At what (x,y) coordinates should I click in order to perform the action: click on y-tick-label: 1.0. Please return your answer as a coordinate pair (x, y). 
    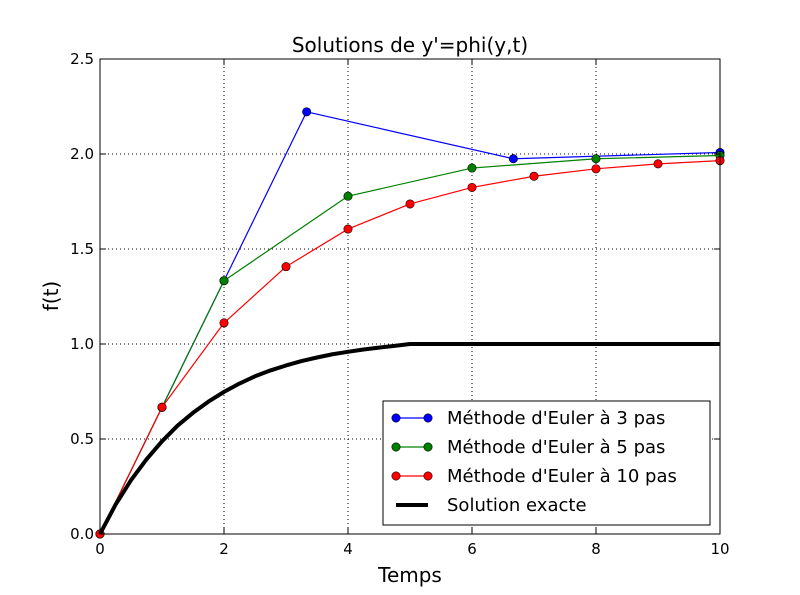
    Looking at the image, I should click on (82, 344).